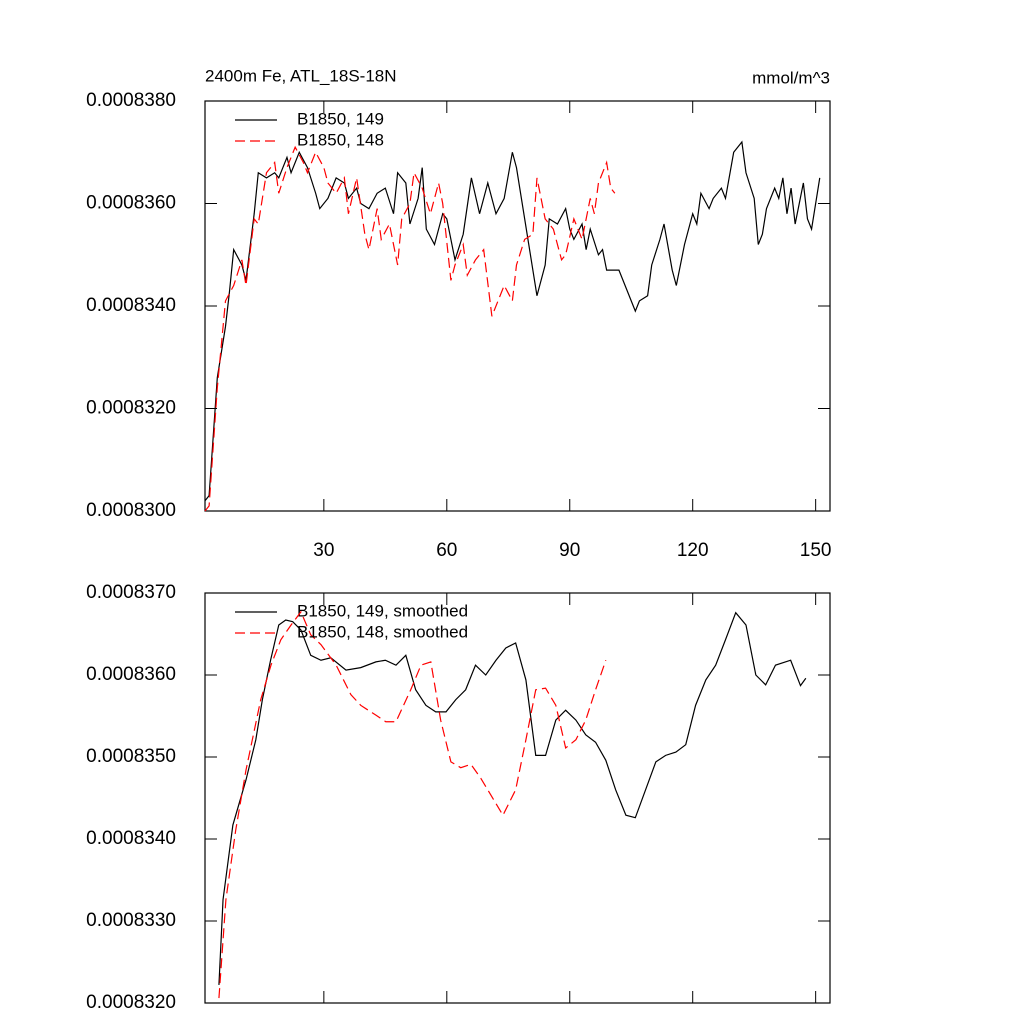  Describe the element at coordinates (340, 118) in the screenshot. I see `legend-label: B1850, 149` at that location.